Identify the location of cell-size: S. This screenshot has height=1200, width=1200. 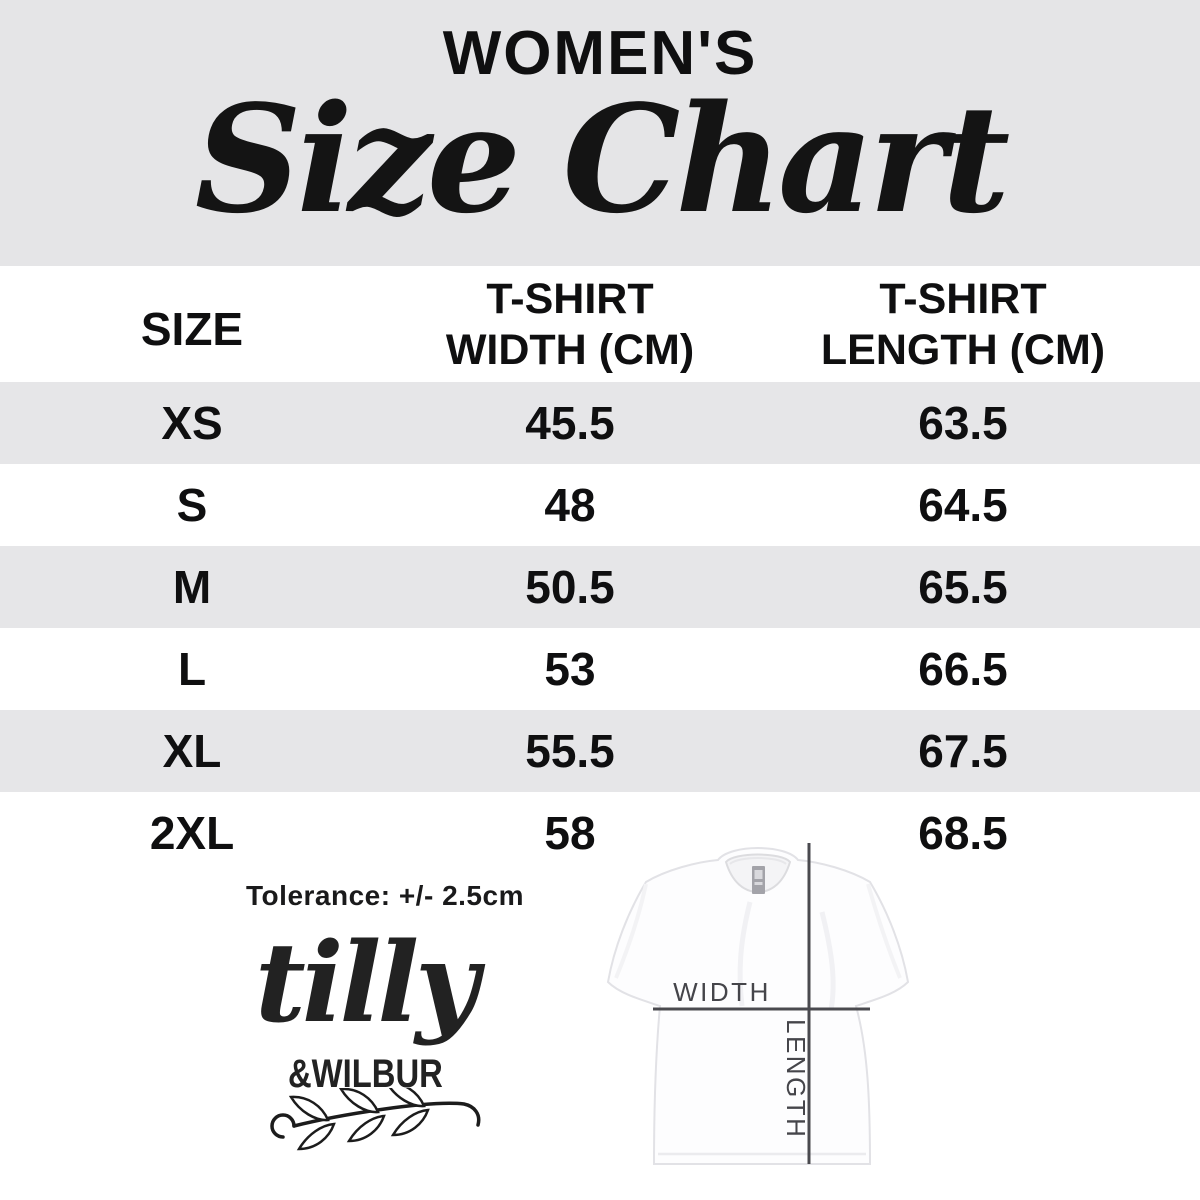
(192, 505).